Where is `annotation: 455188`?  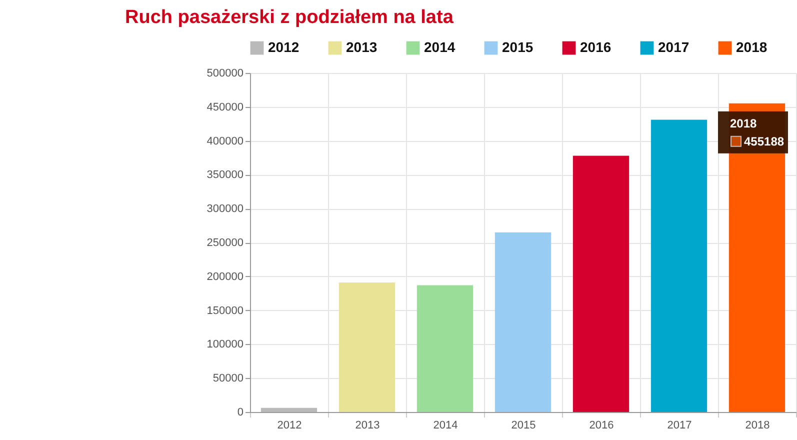 annotation: 455188 is located at coordinates (764, 141).